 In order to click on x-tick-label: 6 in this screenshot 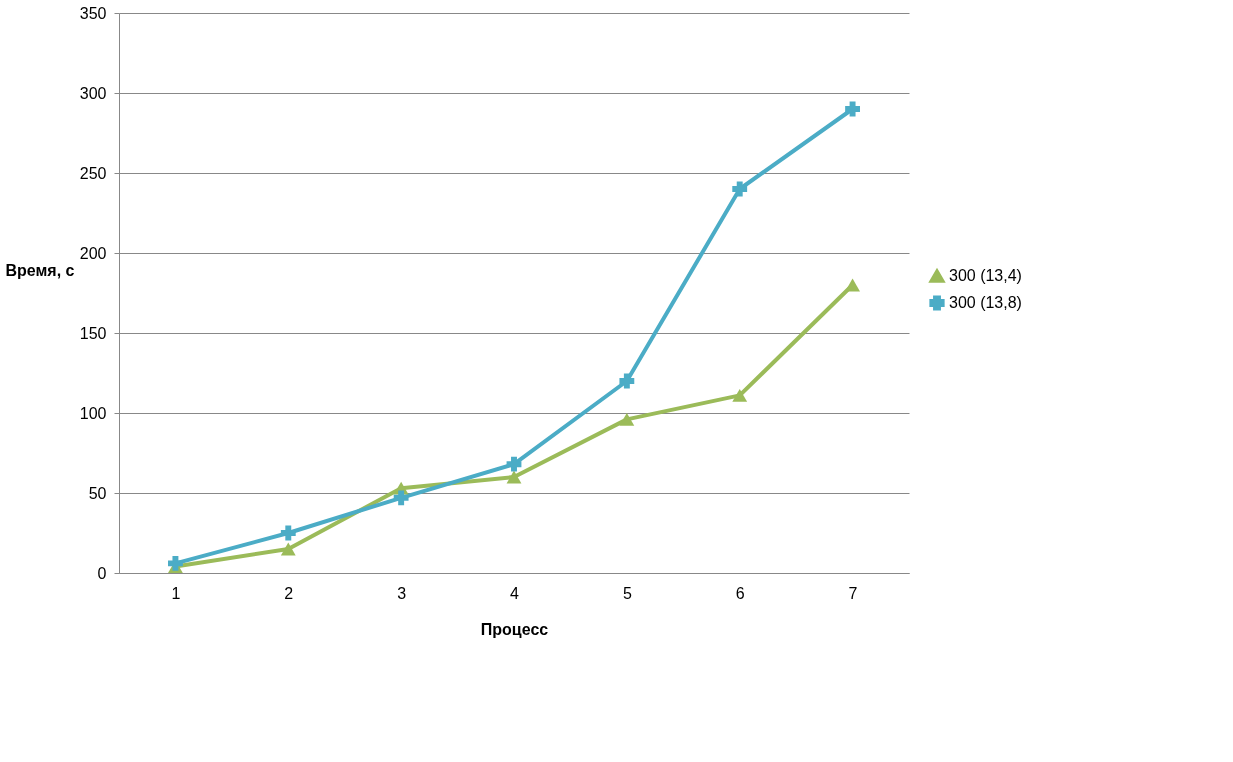, I will do `click(740, 593)`.